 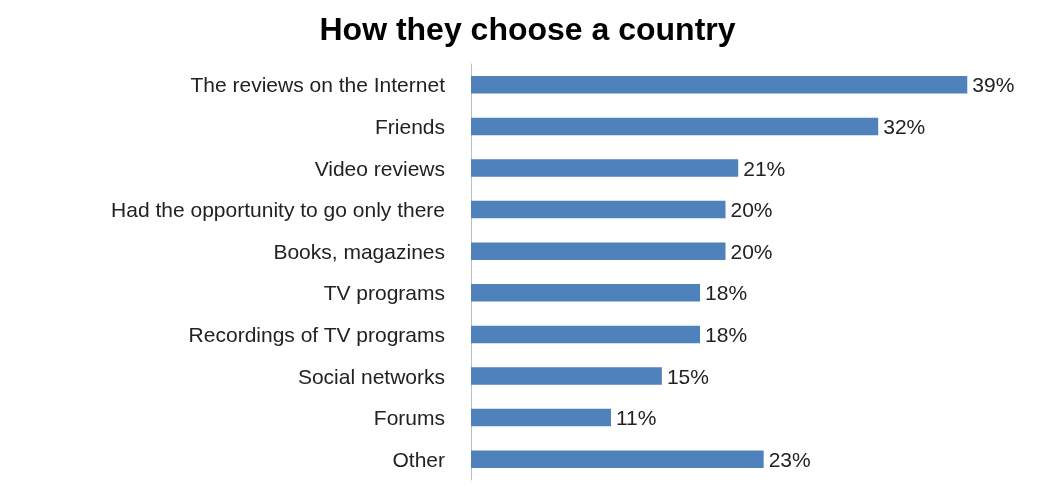 What do you see at coordinates (764, 168) in the screenshot?
I see `data-label: 21%` at bounding box center [764, 168].